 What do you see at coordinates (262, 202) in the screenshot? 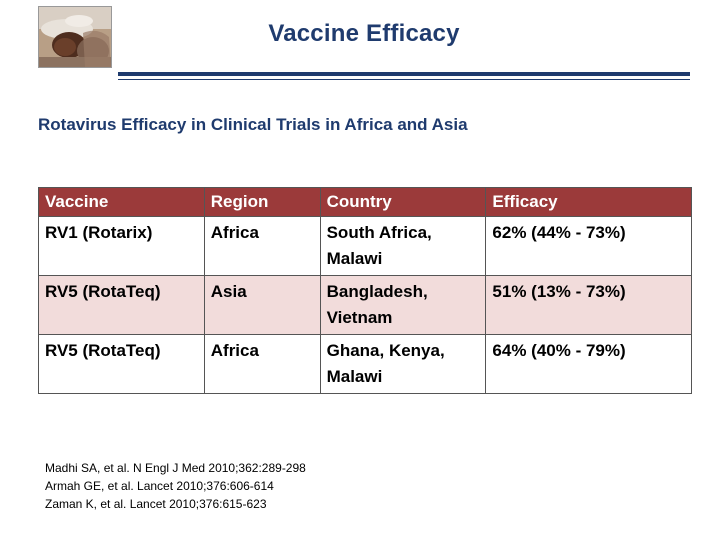
I see `header-region: Region` at bounding box center [262, 202].